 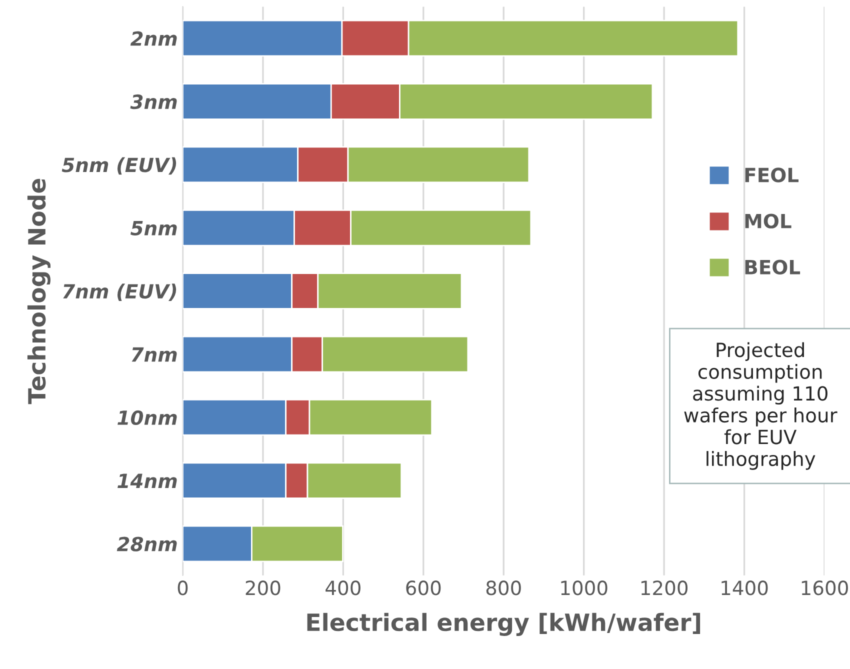 I want to click on y-tick-label: 28nm, so click(x=146, y=544).